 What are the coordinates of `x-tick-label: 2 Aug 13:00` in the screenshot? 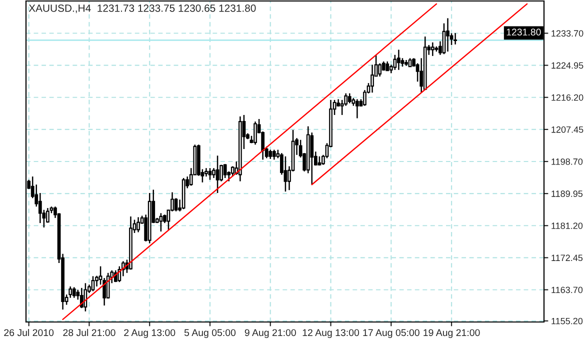 It's located at (150, 333).